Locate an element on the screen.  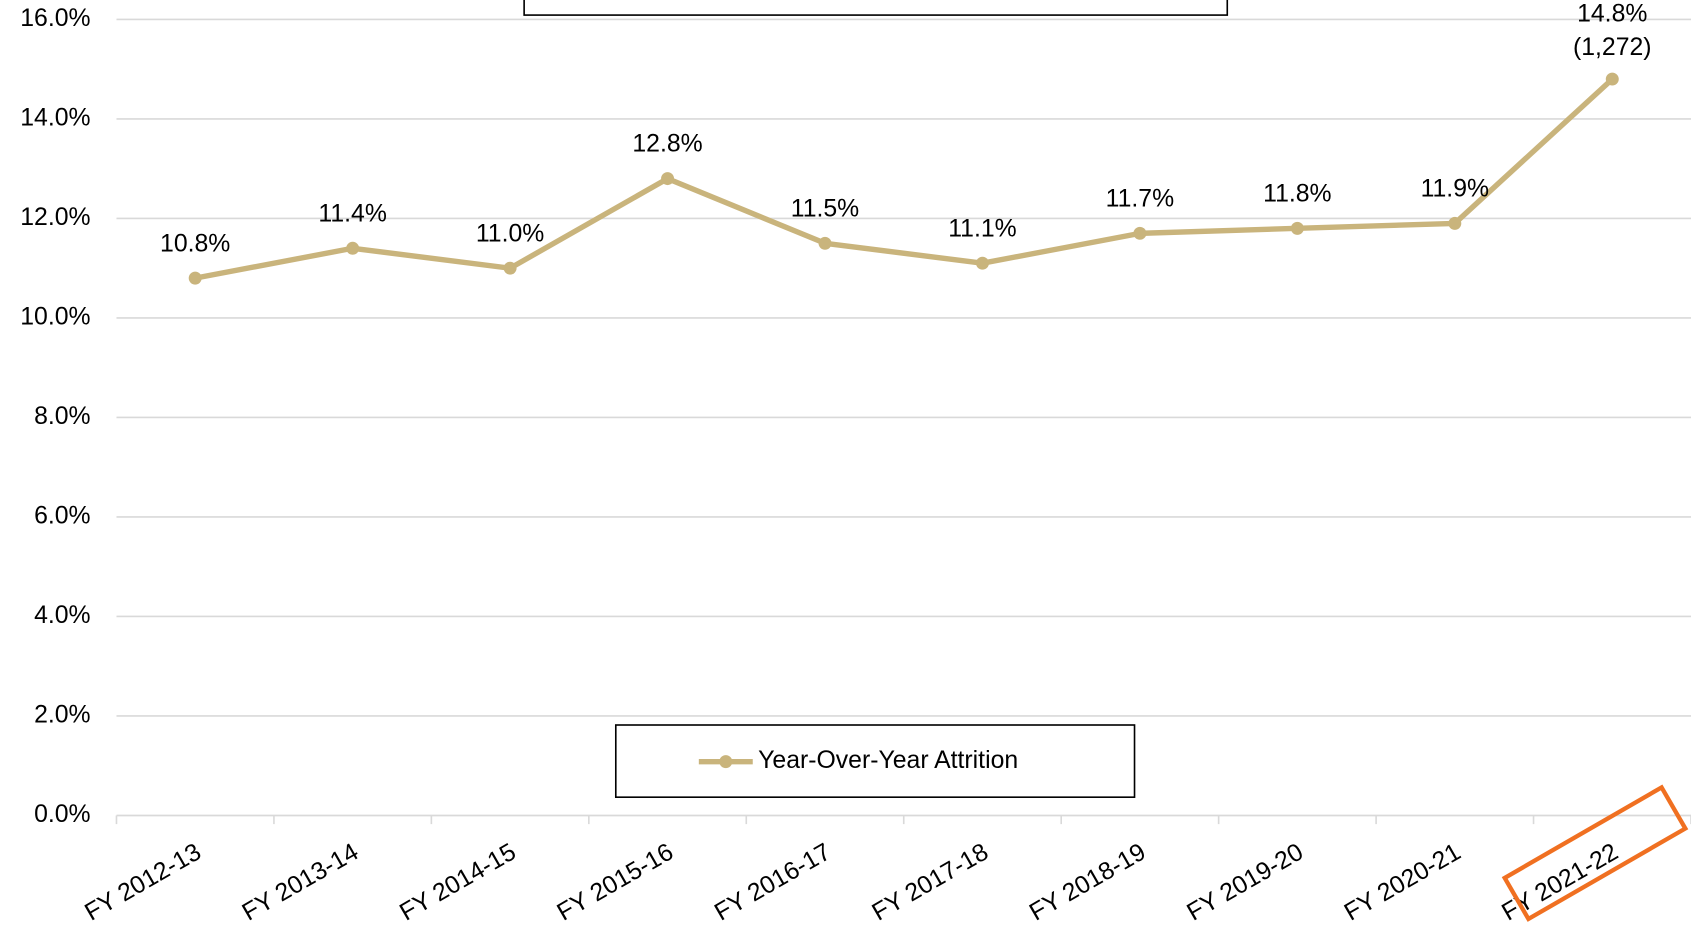
x-tick-label: FY 2016-17 is located at coordinates (772, 883).